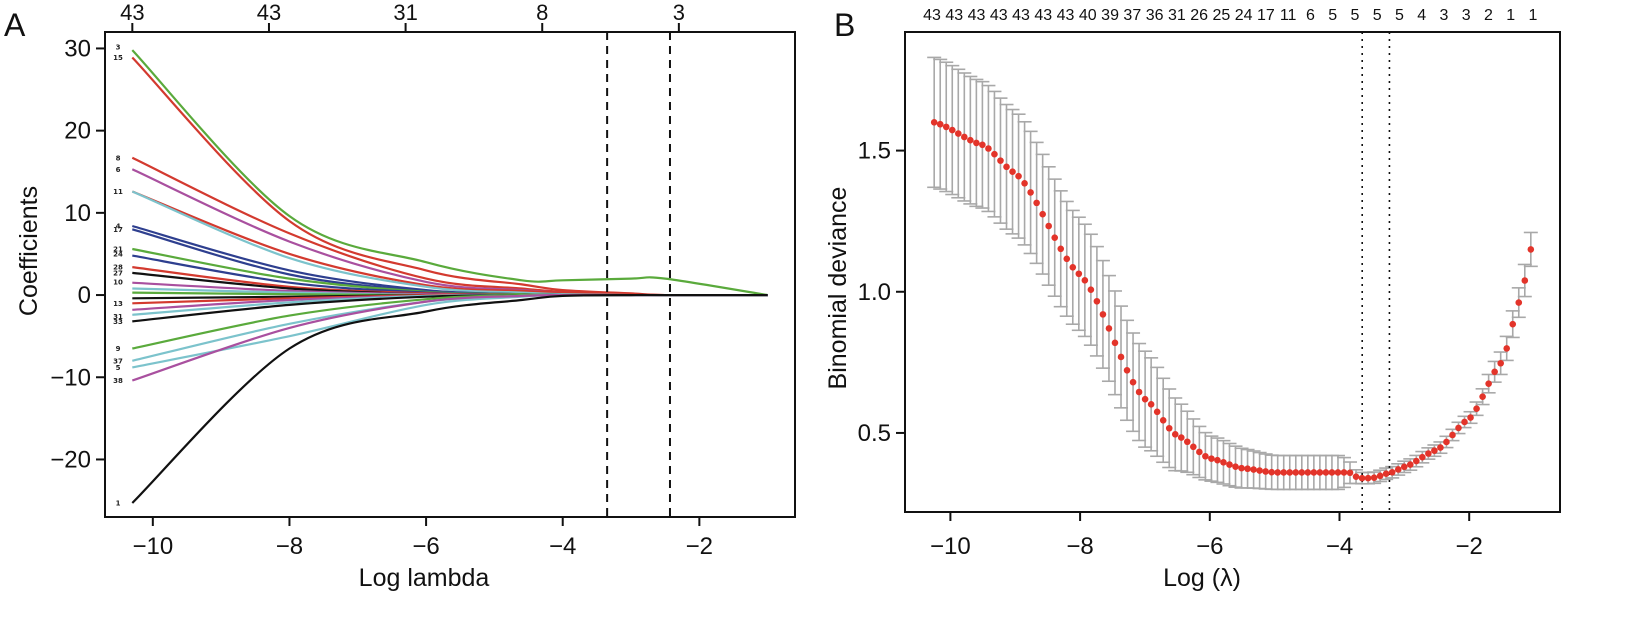 The height and width of the screenshot is (624, 1641). What do you see at coordinates (405, 12) in the screenshot?
I see `top-tick-label: 31` at bounding box center [405, 12].